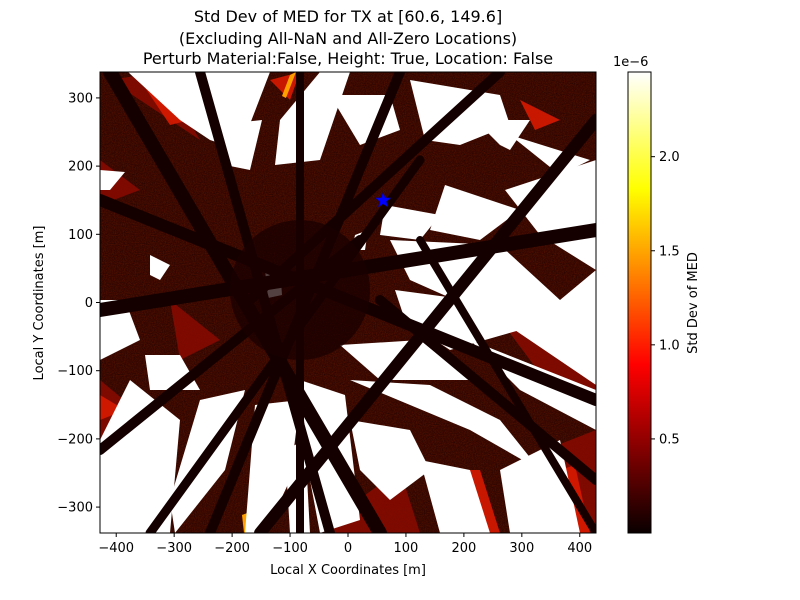  What do you see at coordinates (39, 303) in the screenshot?
I see `y-axis-label: Local Y Coordinates [m]` at bounding box center [39, 303].